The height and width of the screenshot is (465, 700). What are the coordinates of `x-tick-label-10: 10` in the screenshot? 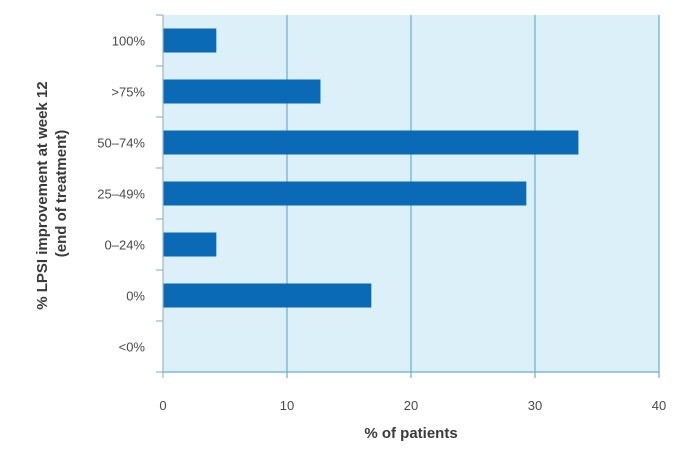 It's located at (287, 405).